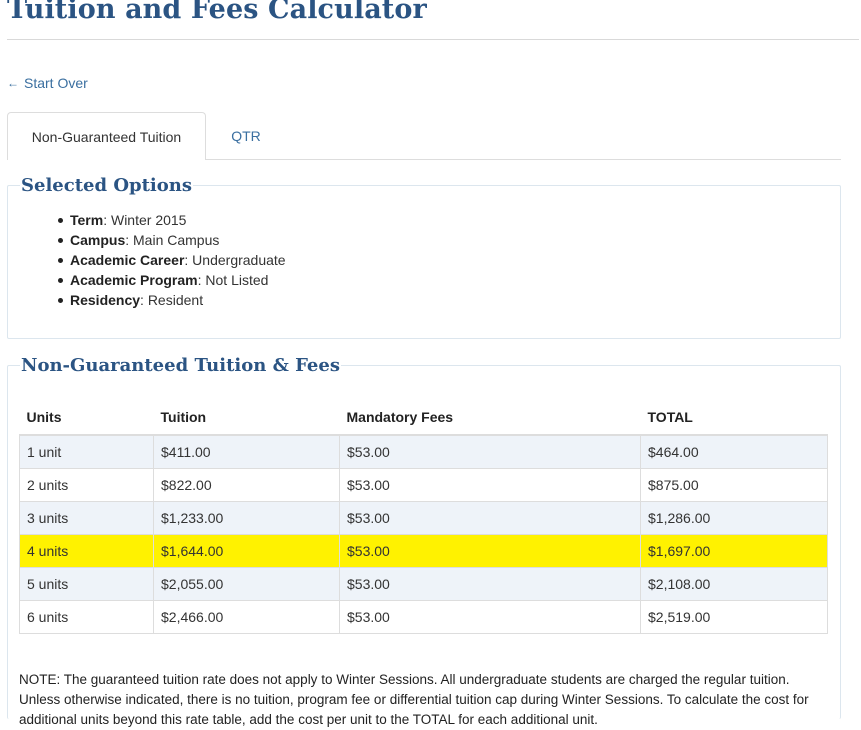 The height and width of the screenshot is (730, 861). Describe the element at coordinates (127, 260) in the screenshot. I see `option-label: Academic Career` at that location.